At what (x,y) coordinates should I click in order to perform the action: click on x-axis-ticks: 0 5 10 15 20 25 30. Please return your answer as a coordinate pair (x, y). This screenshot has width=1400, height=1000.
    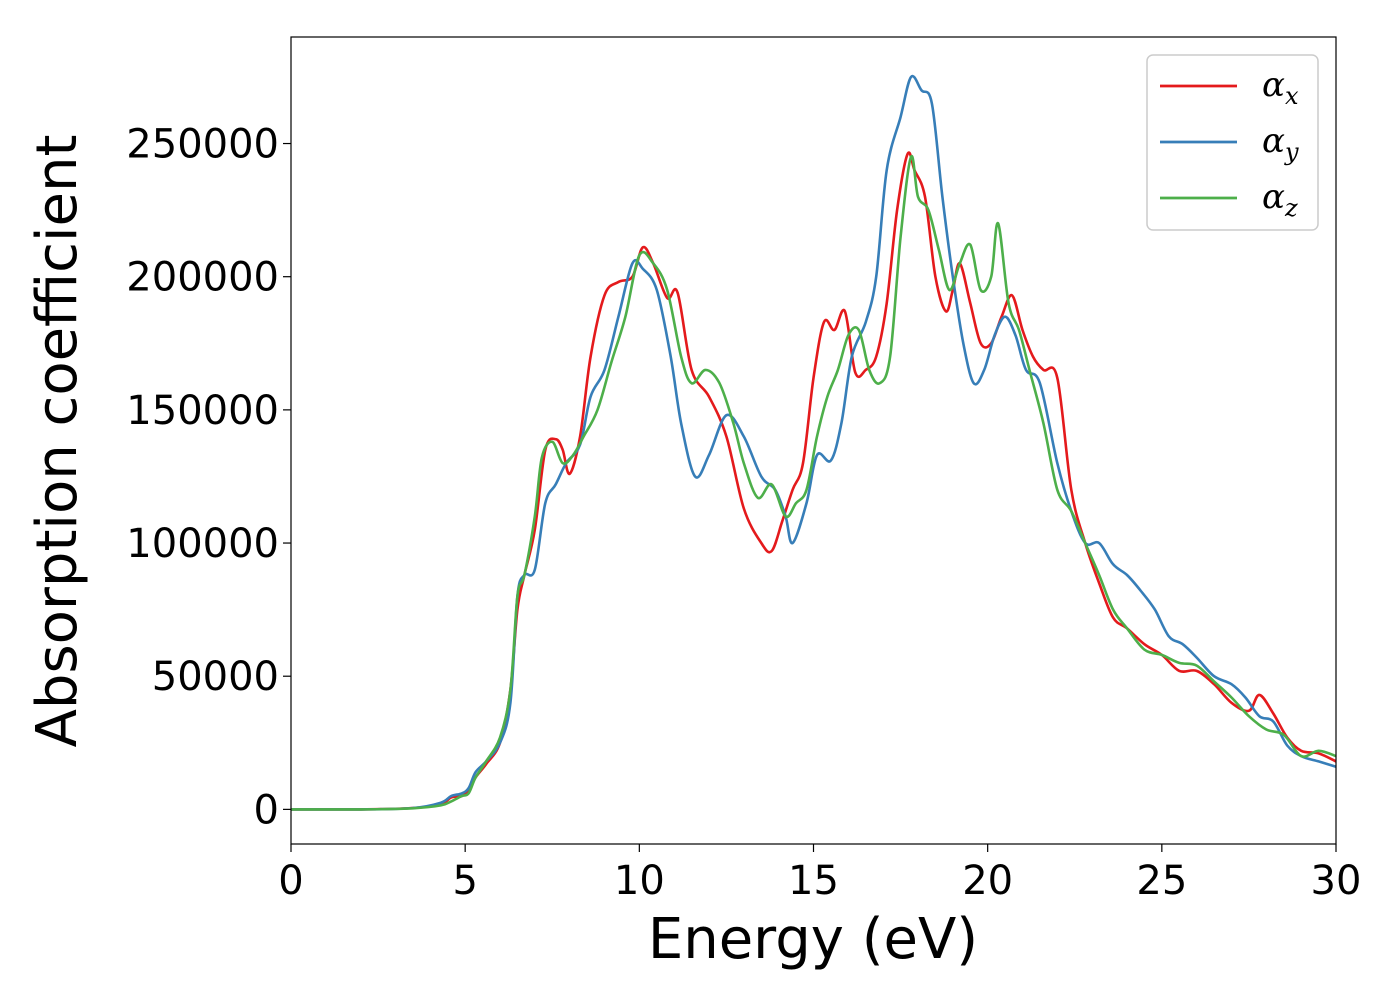
    Looking at the image, I should click on (819, 874).